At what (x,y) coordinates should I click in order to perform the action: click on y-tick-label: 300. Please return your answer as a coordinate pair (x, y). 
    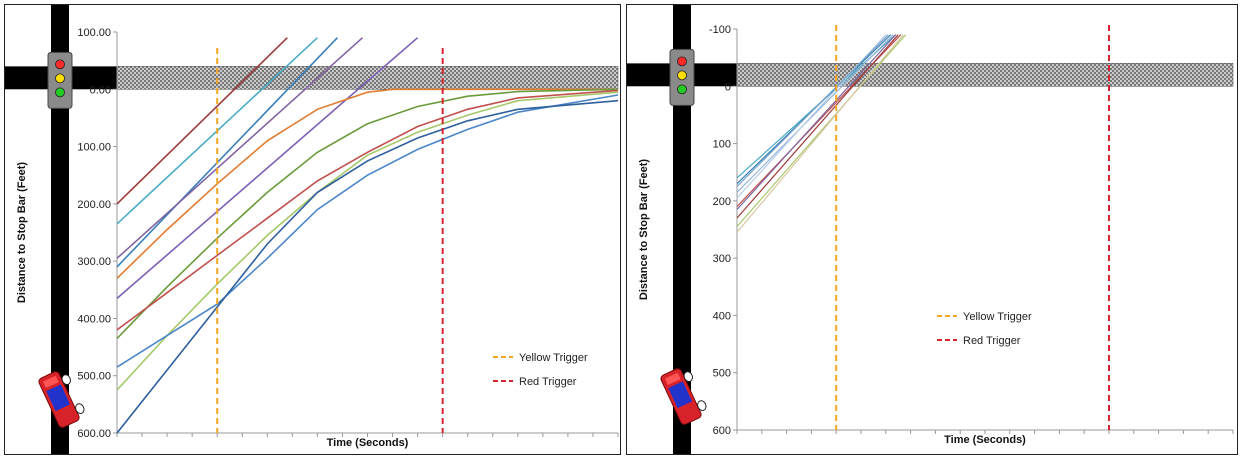
    Looking at the image, I should click on (722, 259).